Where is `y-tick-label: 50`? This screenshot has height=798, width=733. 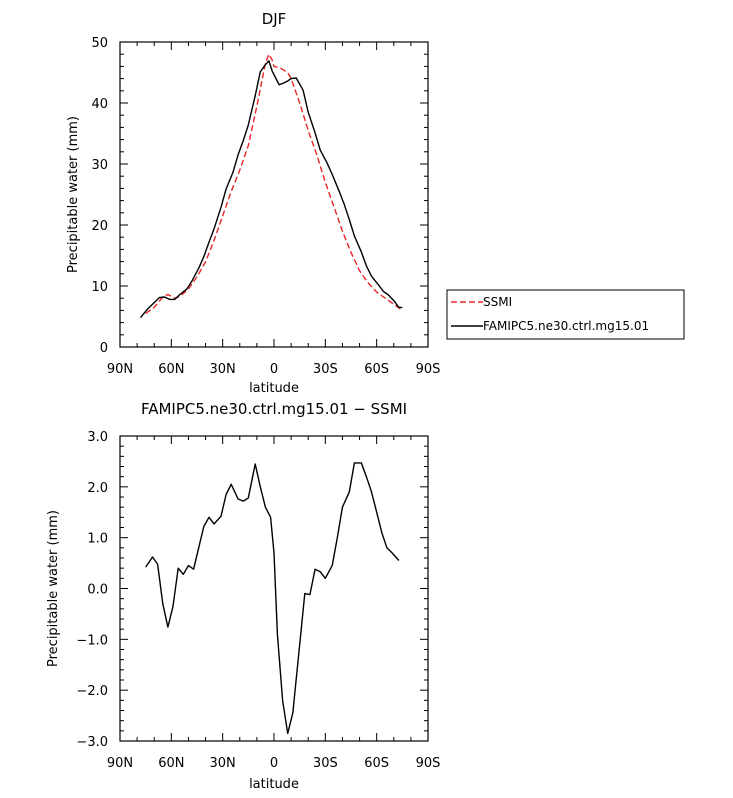 y-tick-label: 50 is located at coordinates (99, 43).